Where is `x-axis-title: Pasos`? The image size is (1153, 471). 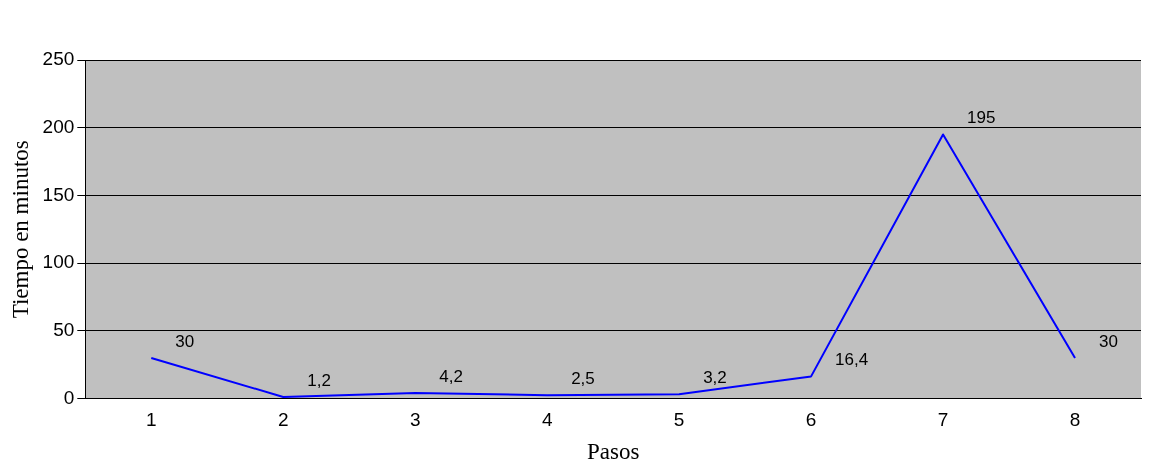
x-axis-title: Pasos is located at coordinates (613, 452).